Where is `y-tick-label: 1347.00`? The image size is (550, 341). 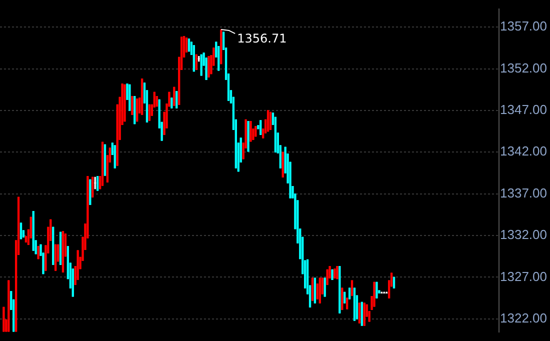
y-tick-label: 1347.00 is located at coordinates (523, 110).